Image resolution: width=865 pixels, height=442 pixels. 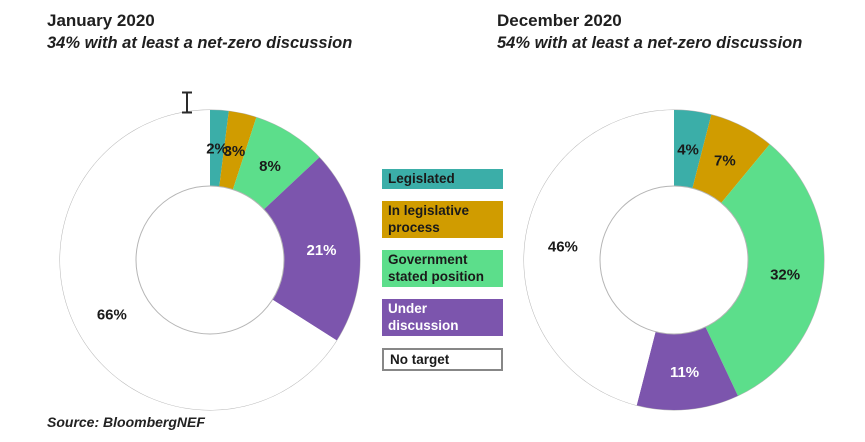 What do you see at coordinates (684, 372) in the screenshot?
I see `donut-segment-label: 11%` at bounding box center [684, 372].